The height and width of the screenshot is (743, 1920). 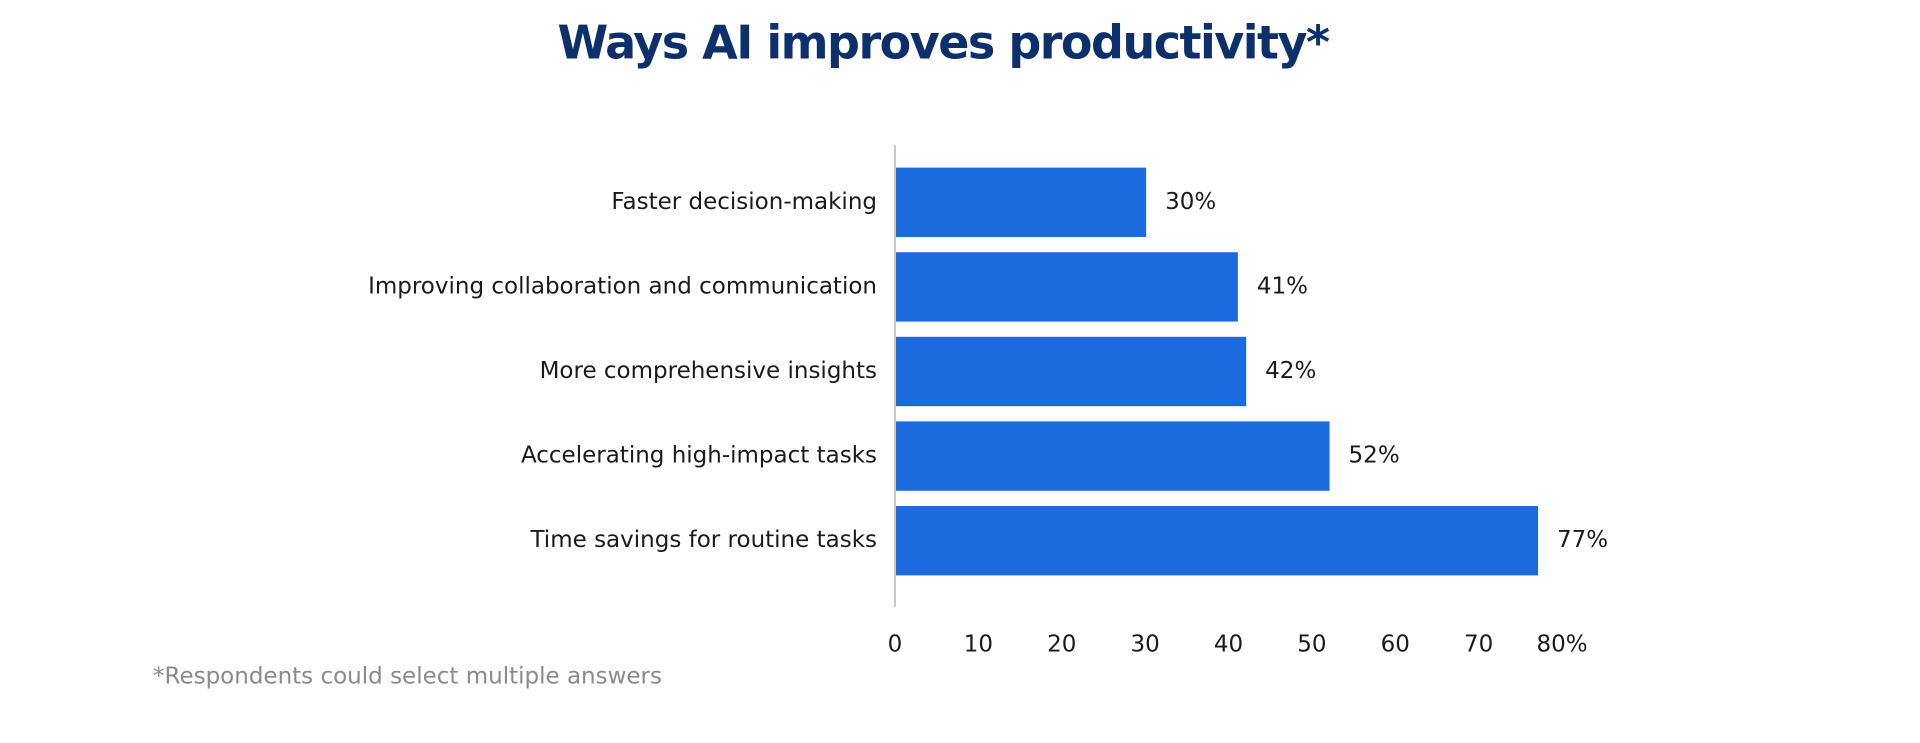 What do you see at coordinates (1395, 645) in the screenshot?
I see `x-tick-label: 60` at bounding box center [1395, 645].